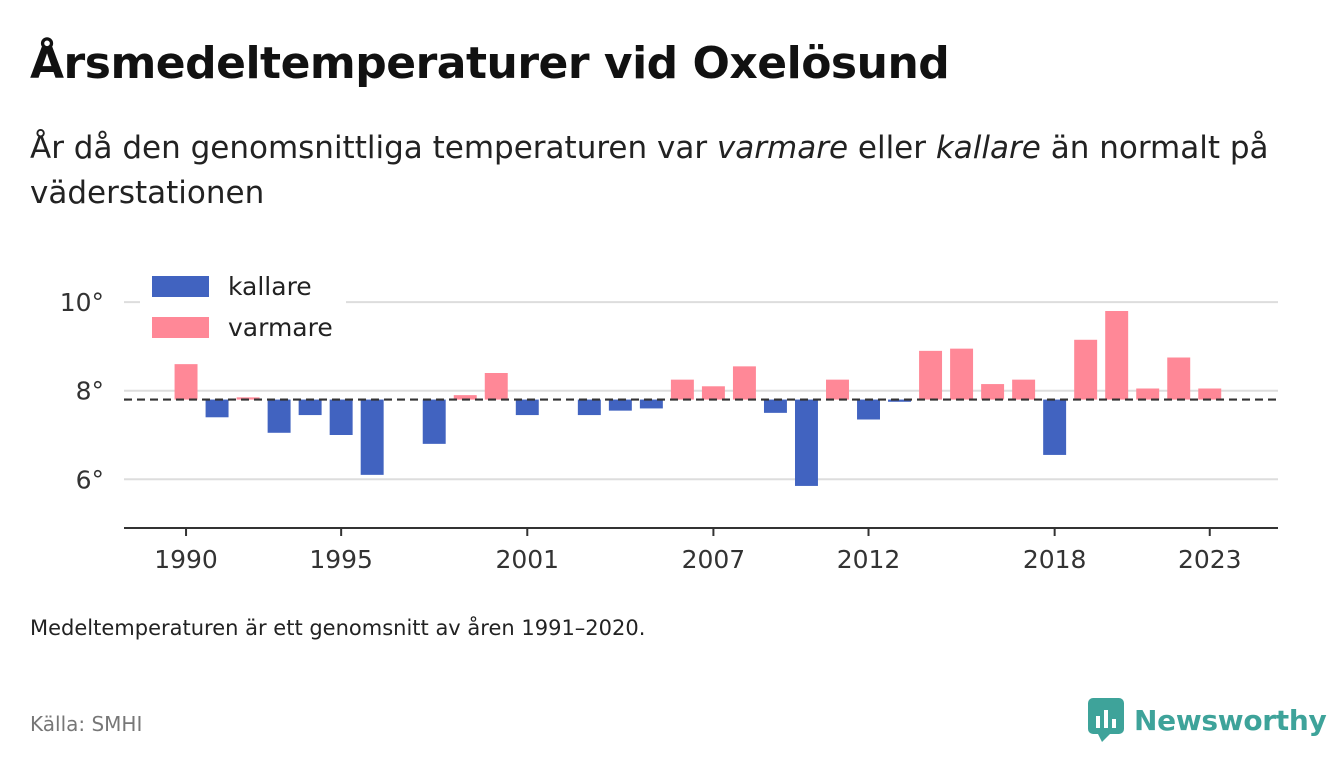 The height and width of the screenshot is (771, 1340). I want to click on subtitle-cold: kallare, so click(988, 148).